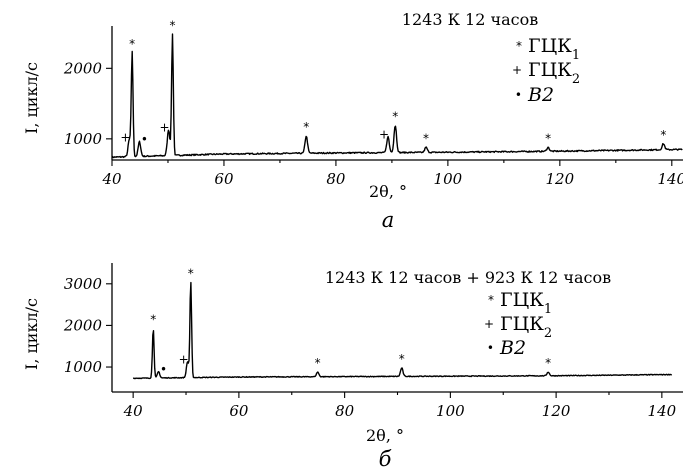 The image size is (683, 470). What do you see at coordinates (83, 284) in the screenshot?
I see `y-tick-label: 3000` at bounding box center [83, 284].